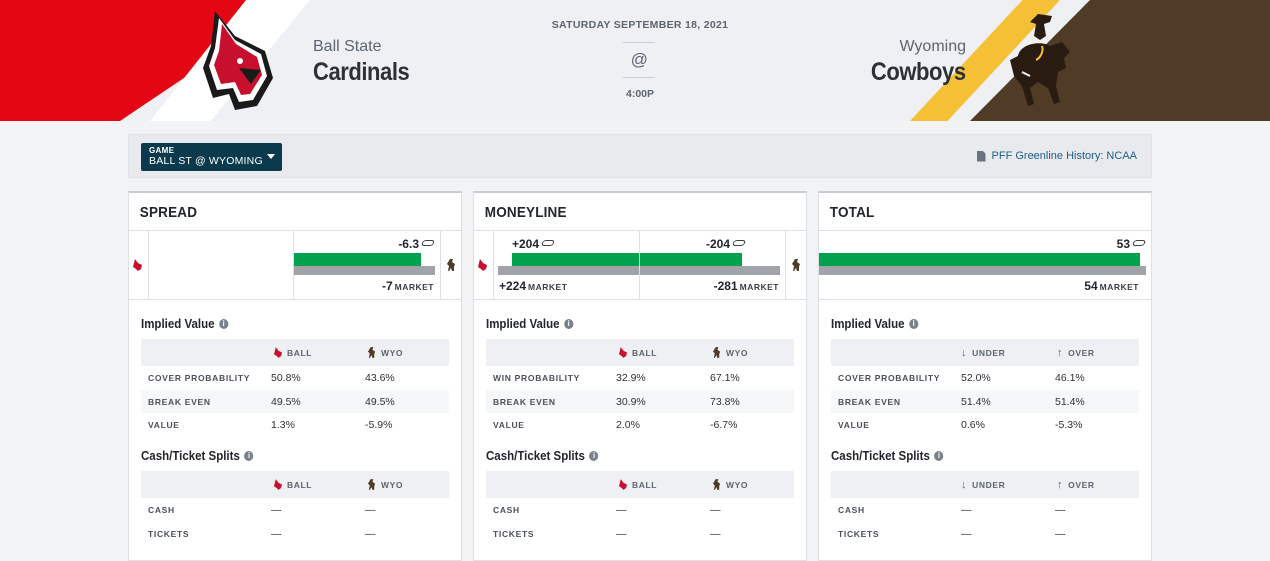 This screenshot has height=561, width=1270. I want to click on col-wyo-label: WYO, so click(737, 484).